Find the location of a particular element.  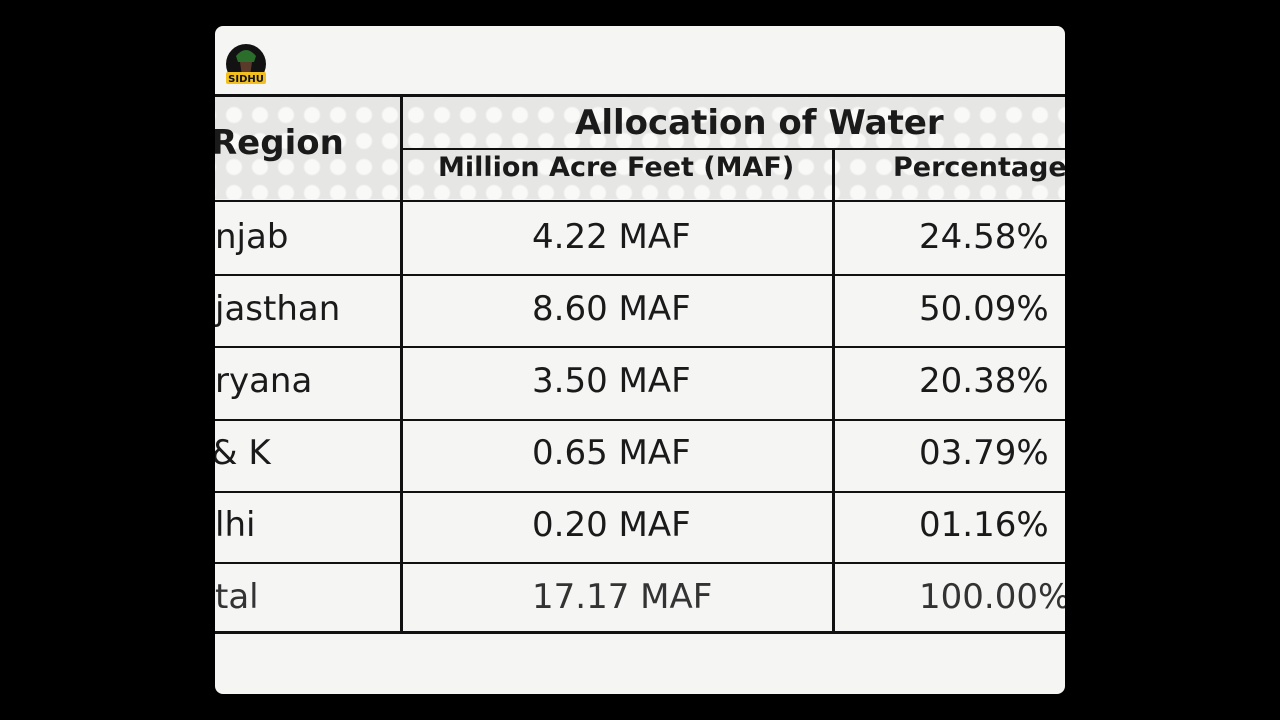

rule-top is located at coordinates (640, 95).